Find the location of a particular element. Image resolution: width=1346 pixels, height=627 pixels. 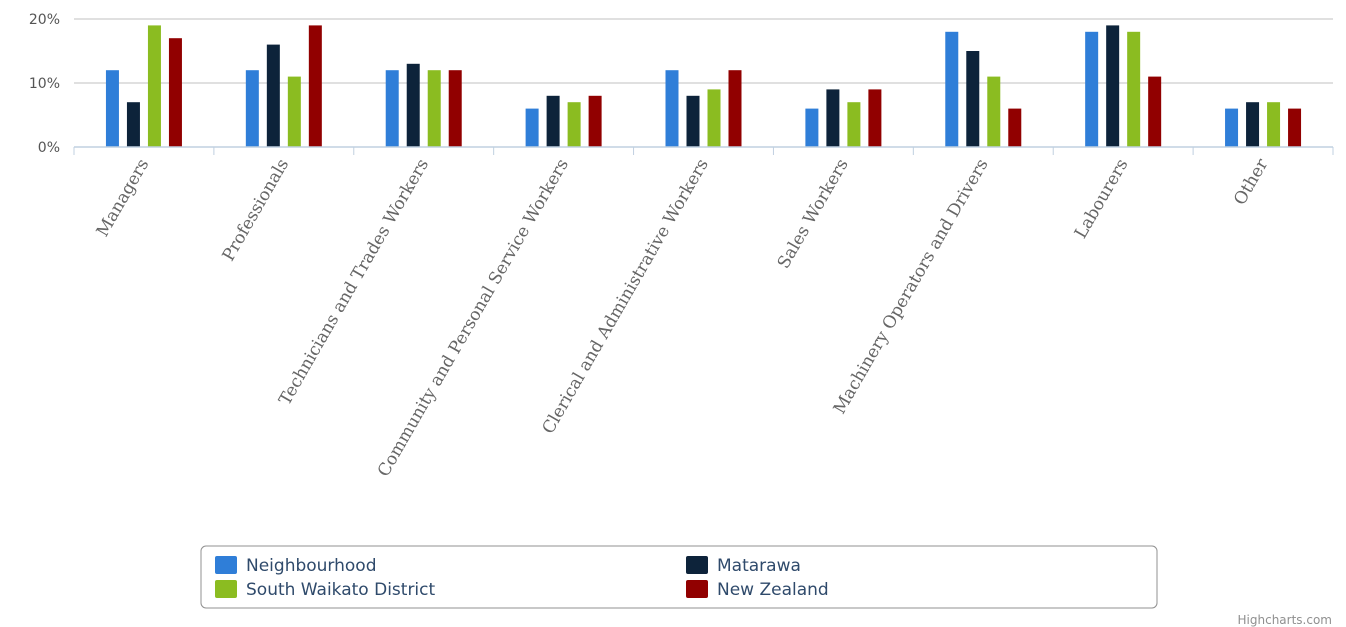

x-tick-label: Managers is located at coordinates (123, 198).